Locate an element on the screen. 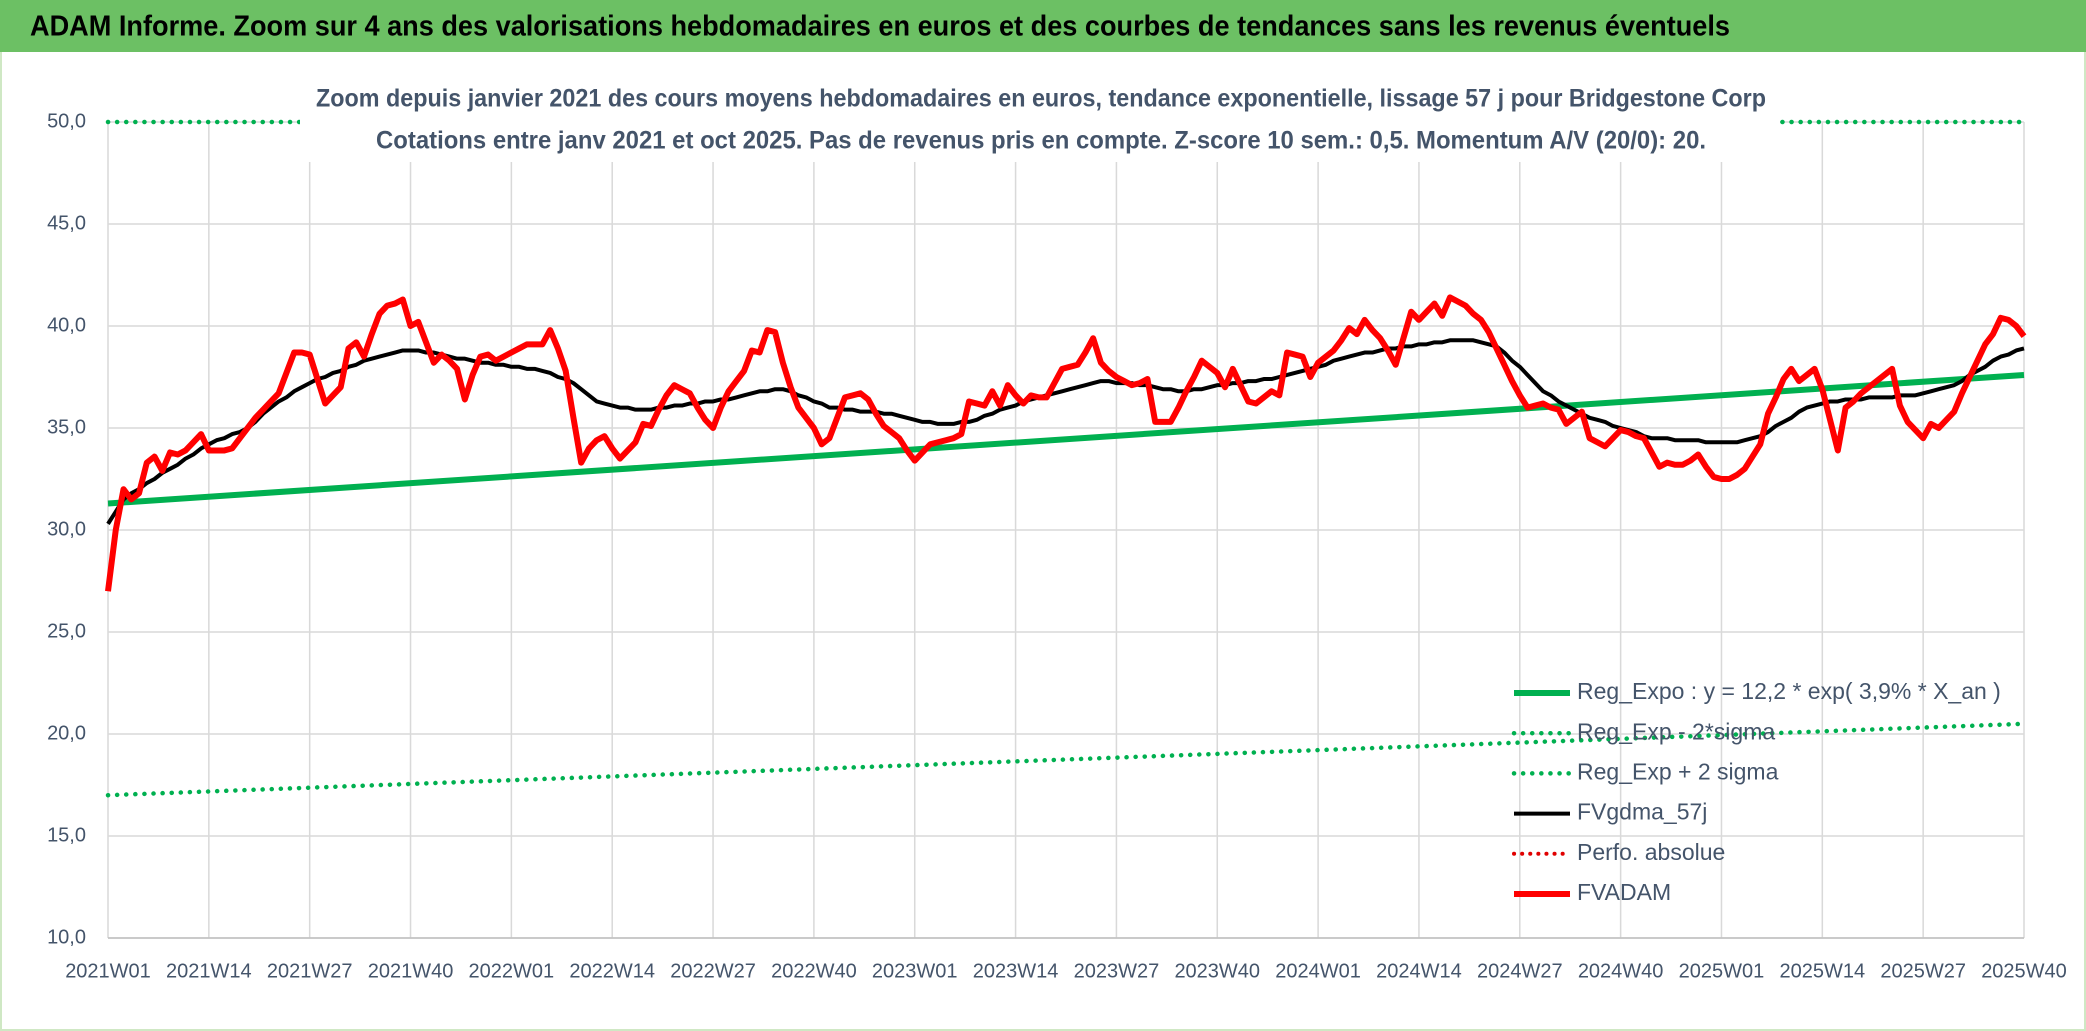 The height and width of the screenshot is (1031, 2086). x-tick-label: 2021W01 is located at coordinates (108, 971).